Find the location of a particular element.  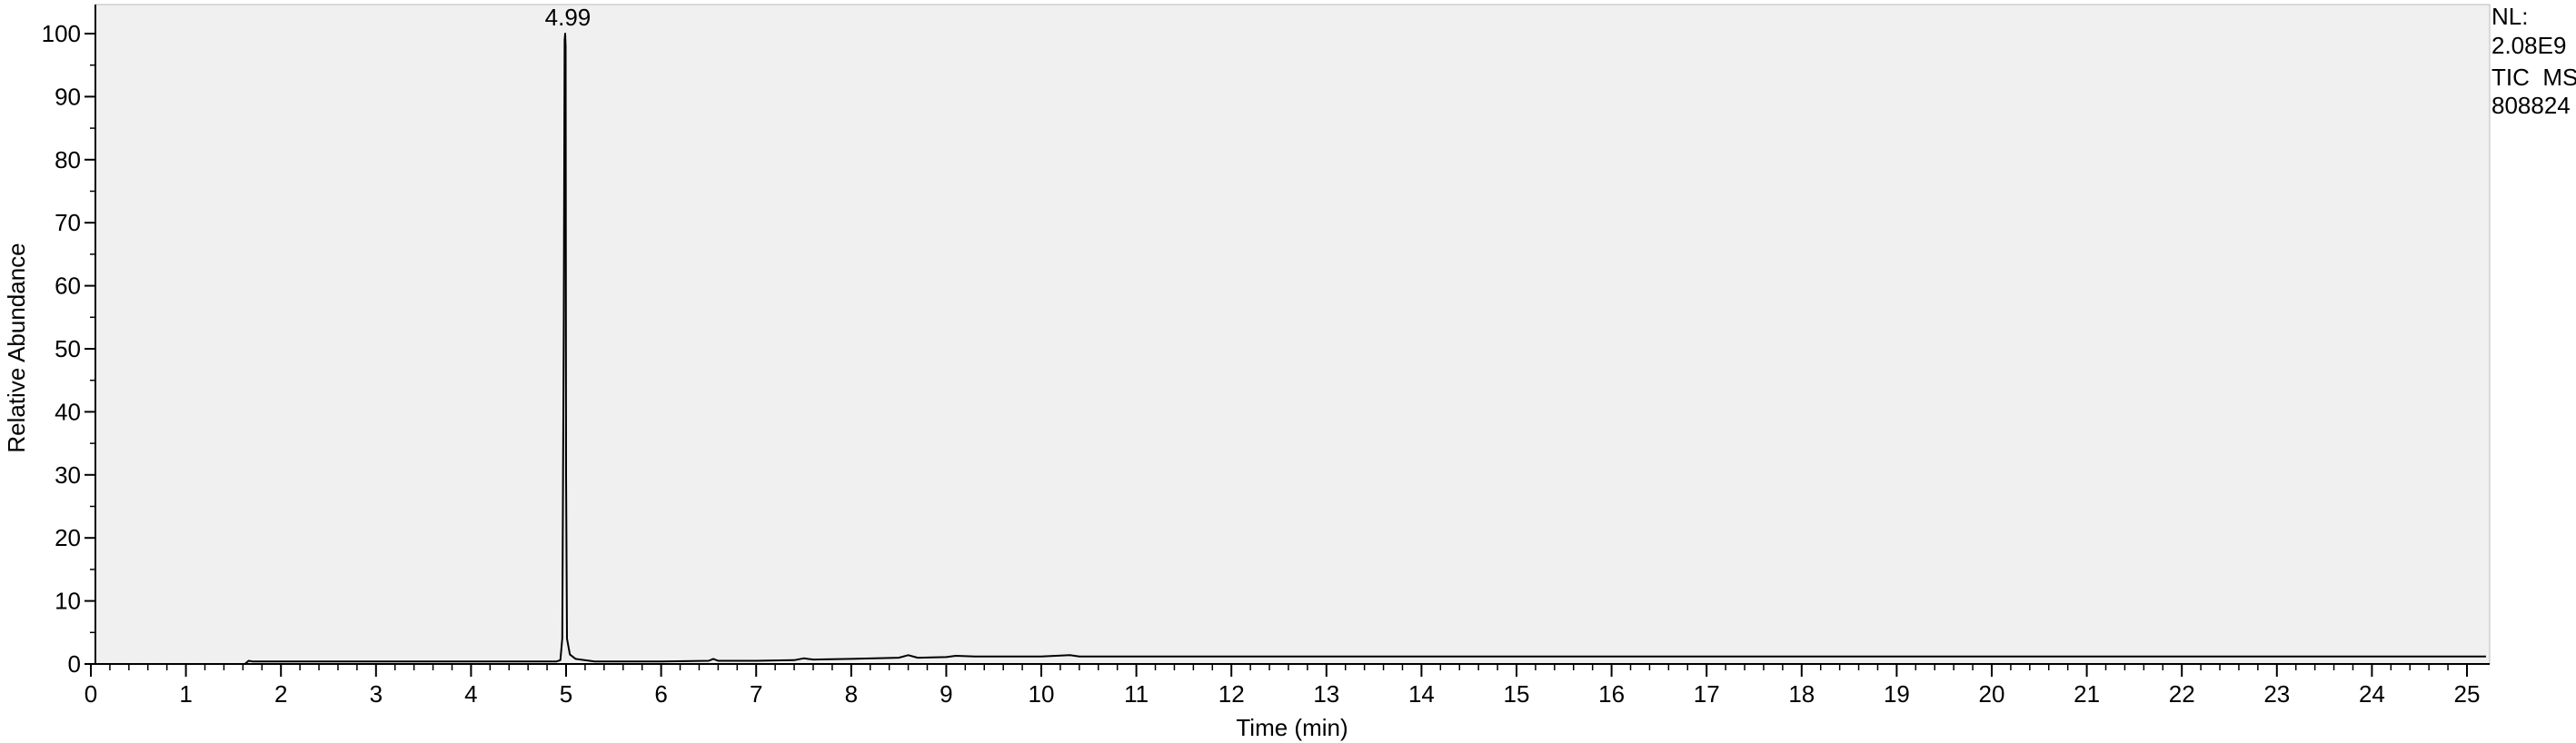

x-tick-label: 15 is located at coordinates (1517, 694).